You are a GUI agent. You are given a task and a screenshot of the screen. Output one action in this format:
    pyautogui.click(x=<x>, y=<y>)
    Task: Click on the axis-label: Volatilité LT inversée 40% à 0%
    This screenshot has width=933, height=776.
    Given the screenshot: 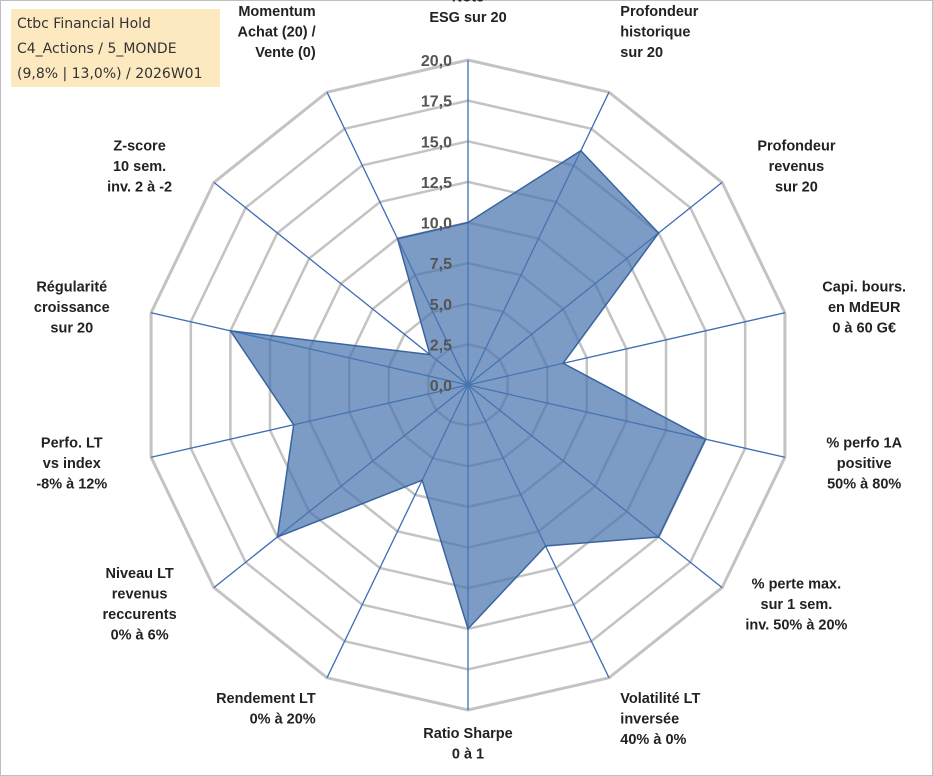 What is the action you would take?
    pyautogui.click(x=660, y=719)
    